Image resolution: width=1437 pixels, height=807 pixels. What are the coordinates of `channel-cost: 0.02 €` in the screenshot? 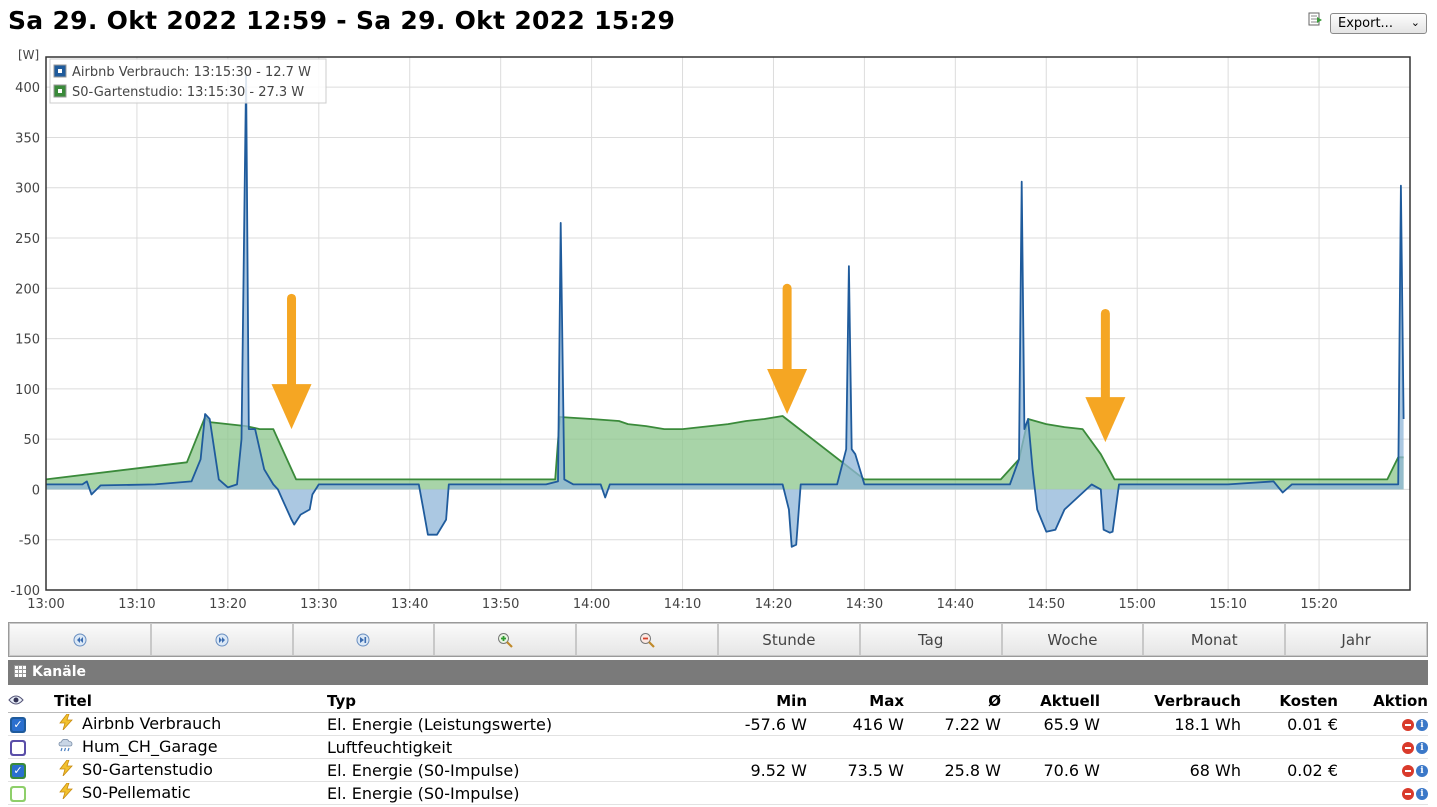 It's located at (1289, 770).